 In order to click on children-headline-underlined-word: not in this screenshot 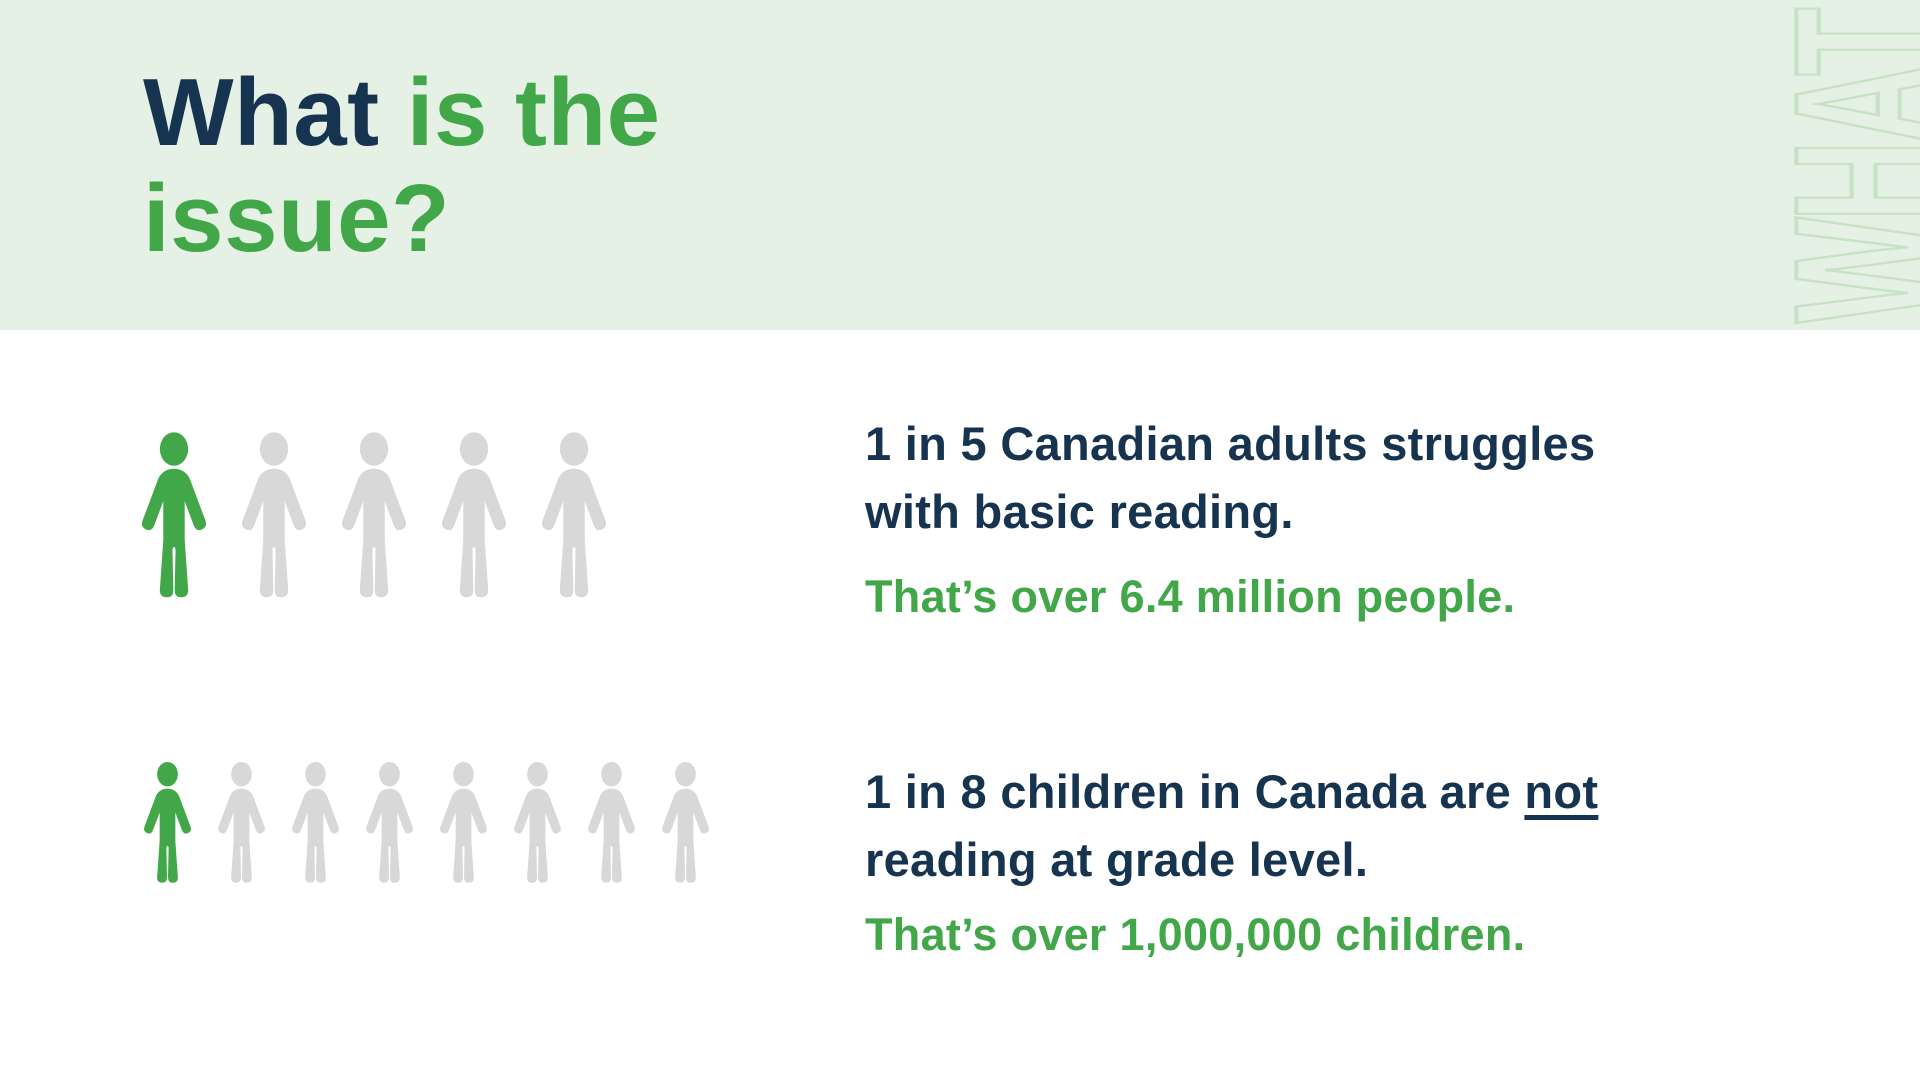, I will do `click(1561, 791)`.